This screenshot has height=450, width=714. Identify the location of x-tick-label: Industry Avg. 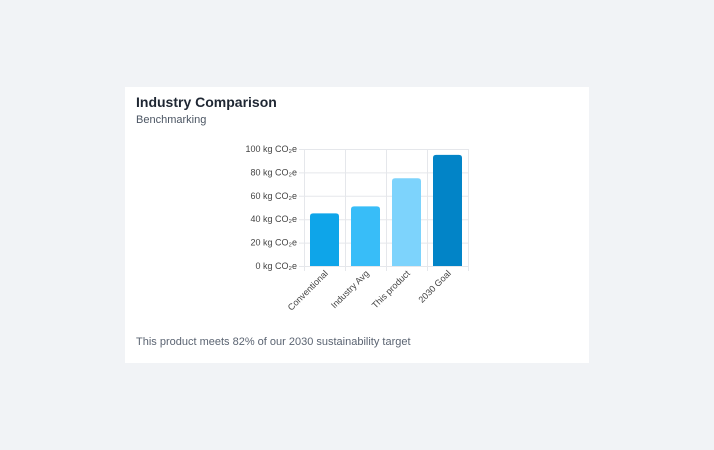
(350, 289).